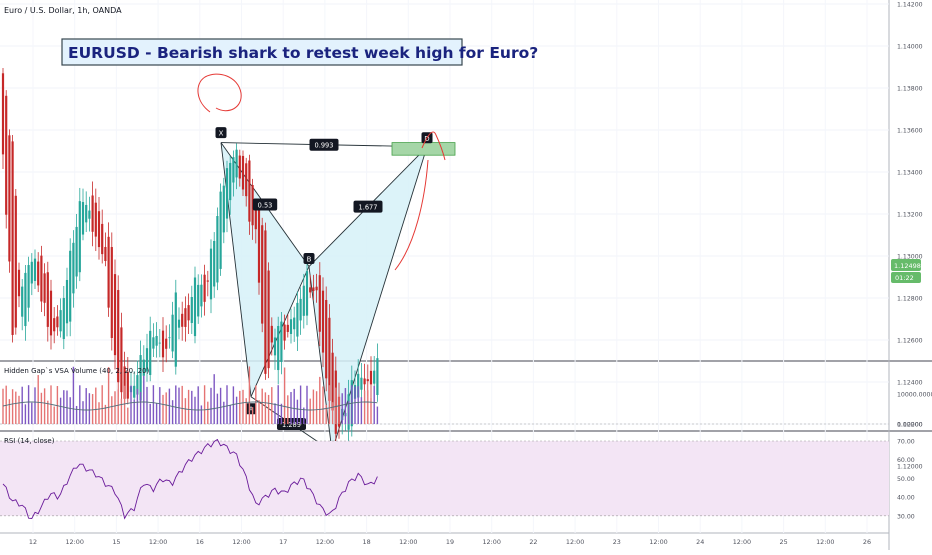 The width and height of the screenshot is (932, 555). I want to click on time-tick-label: 17, so click(283, 542).